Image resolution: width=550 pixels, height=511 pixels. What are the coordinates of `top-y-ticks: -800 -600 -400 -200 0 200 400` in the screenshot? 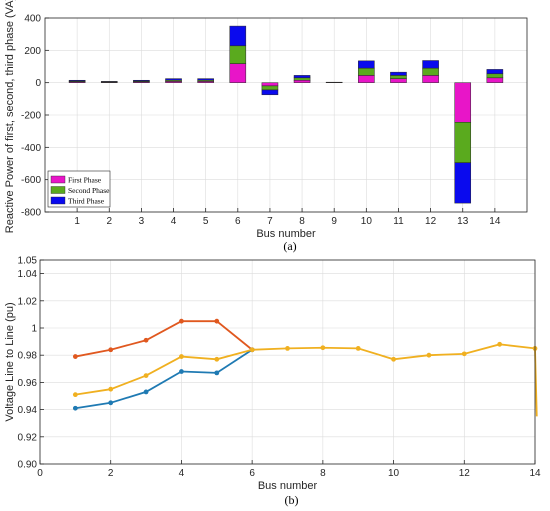 It's located at (35, 116).